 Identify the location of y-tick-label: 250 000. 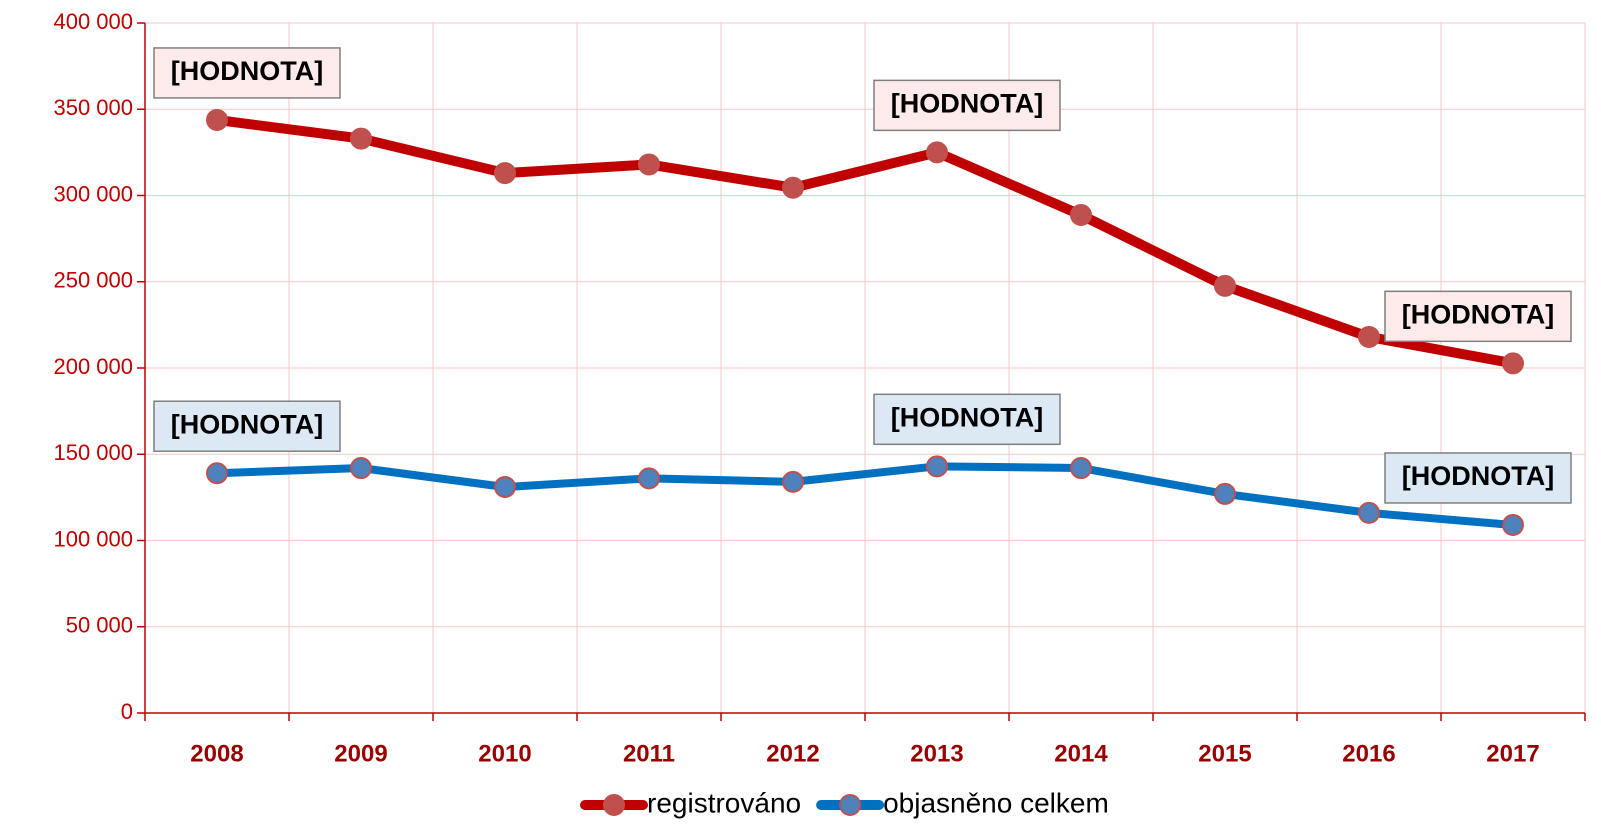
(93, 280).